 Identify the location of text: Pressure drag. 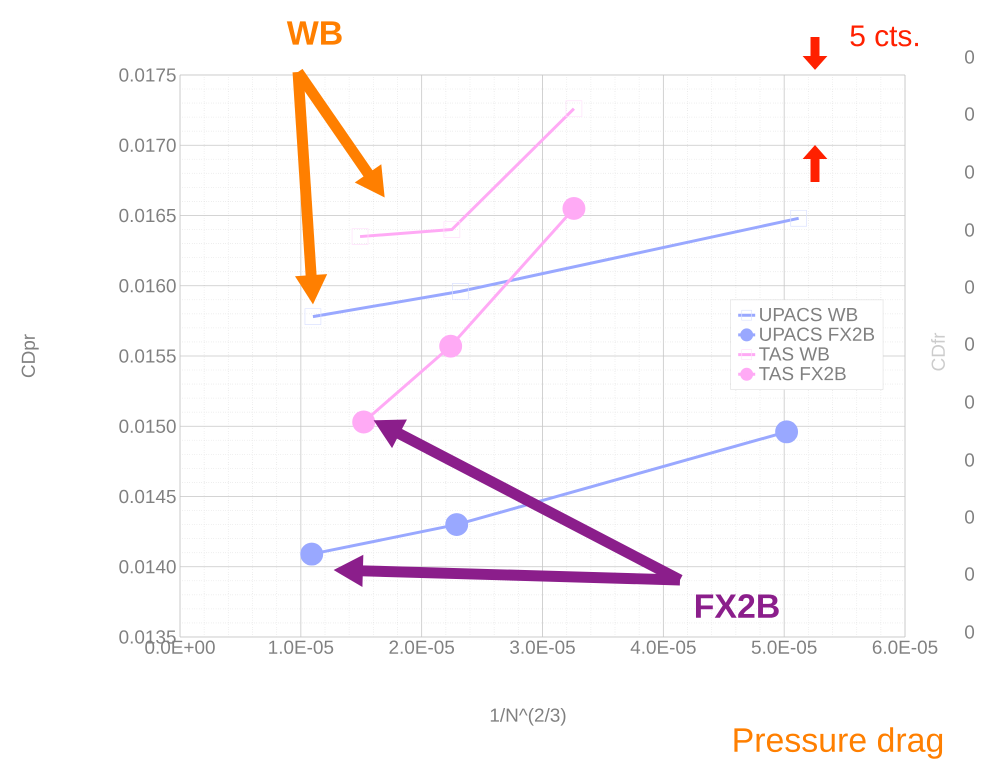
(838, 743).